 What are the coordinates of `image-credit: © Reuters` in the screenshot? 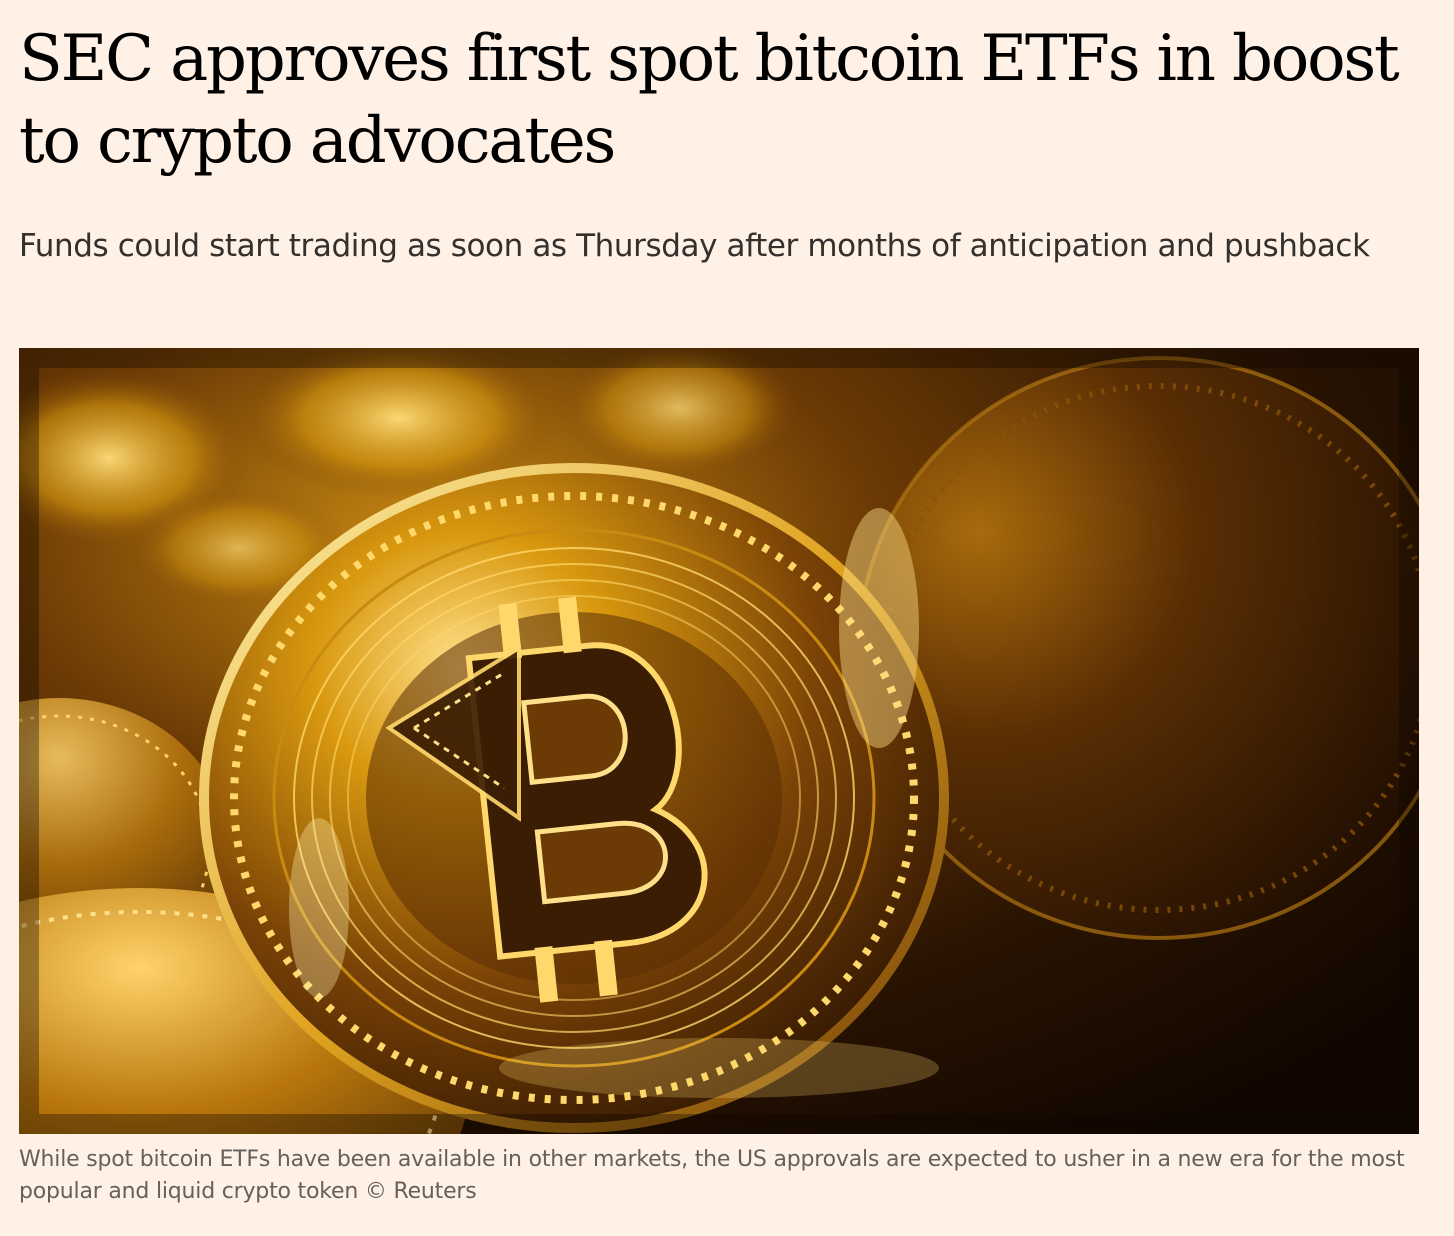 It's located at (420, 1191).